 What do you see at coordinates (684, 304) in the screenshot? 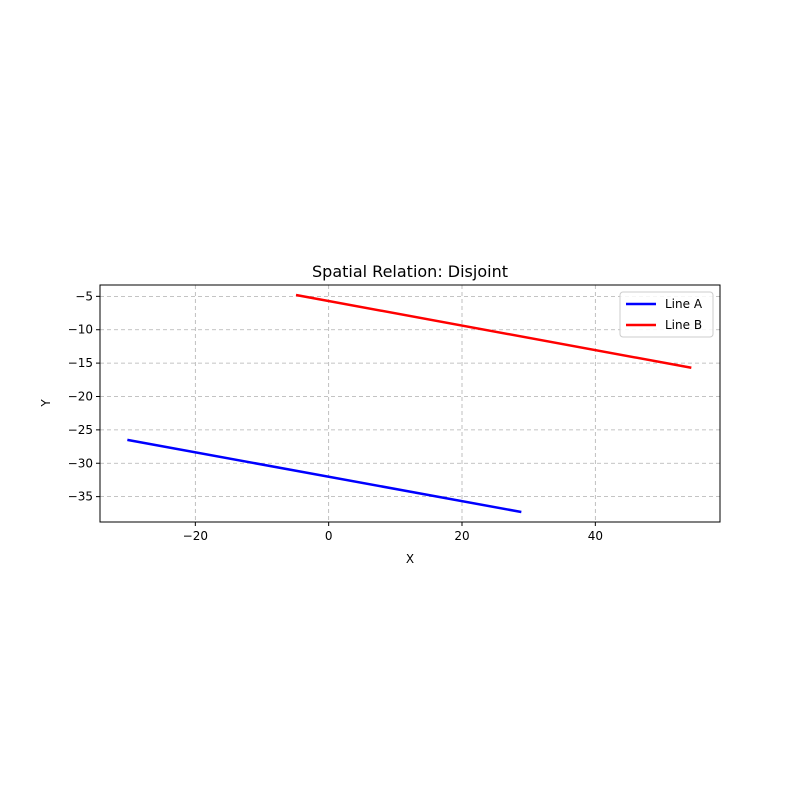
I see `legend-label-line-a: Line A` at bounding box center [684, 304].